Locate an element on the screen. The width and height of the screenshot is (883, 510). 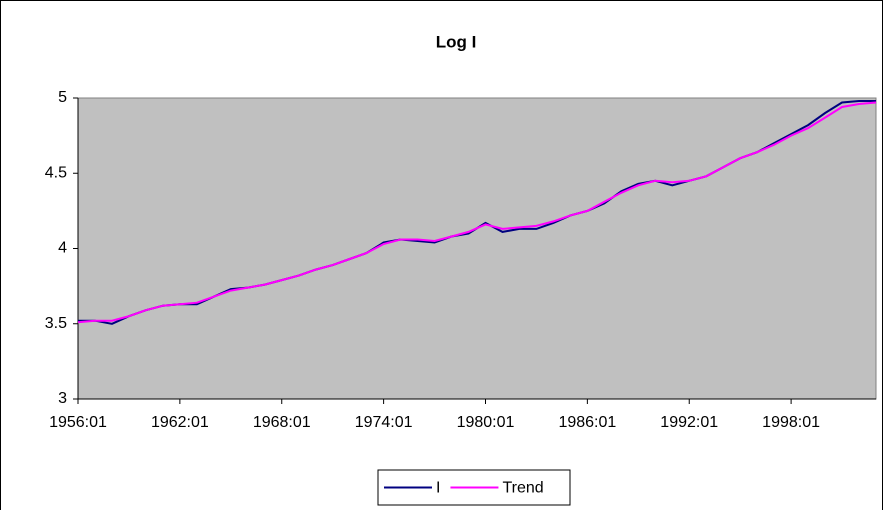
x-tick-label: 1968:01 is located at coordinates (282, 422).